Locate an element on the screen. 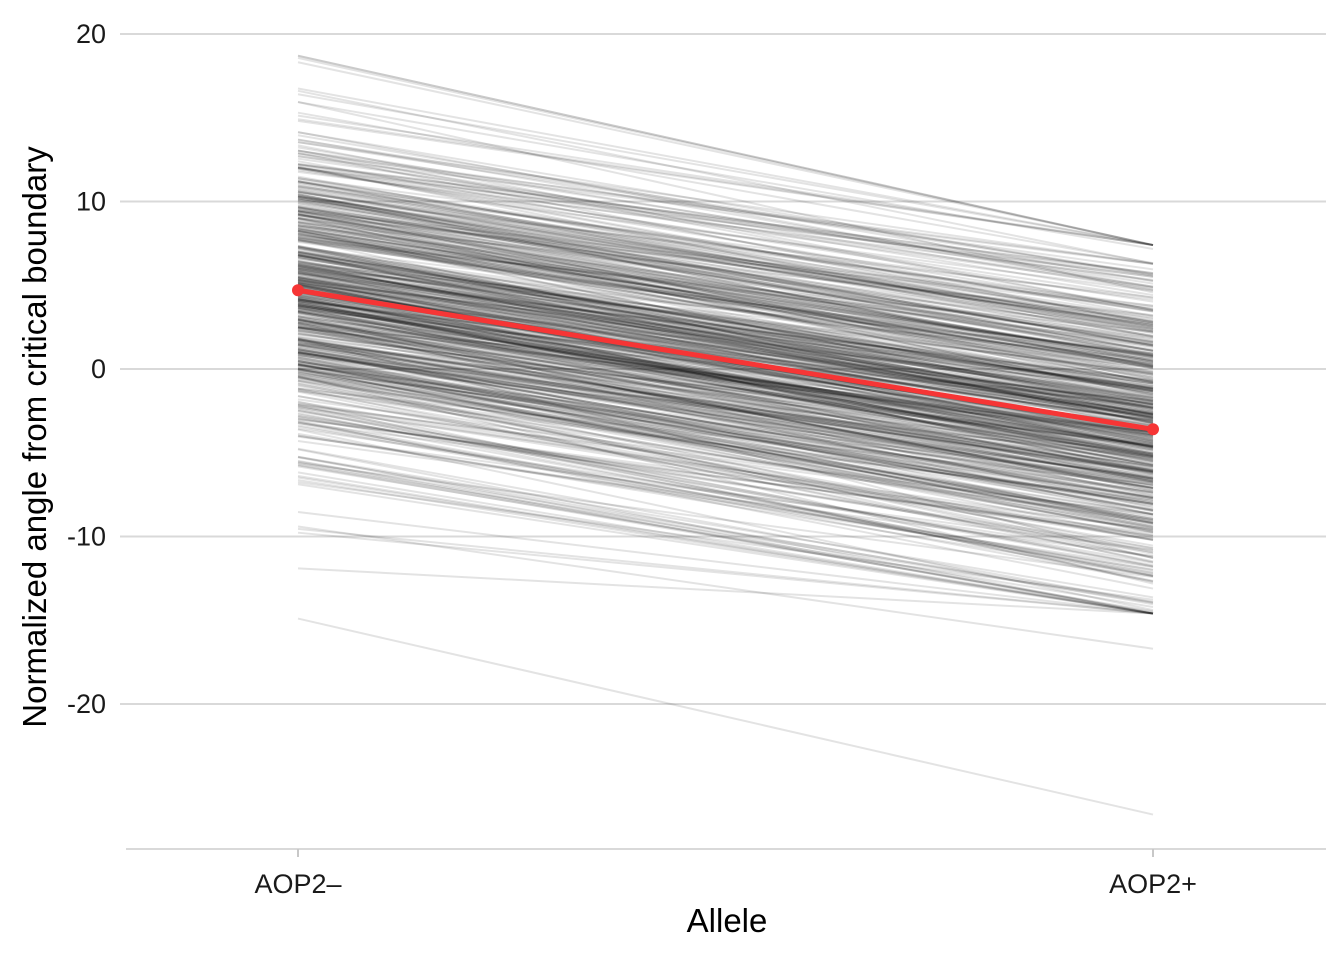 The image size is (1344, 960). mean-point is located at coordinates (1153, 429).